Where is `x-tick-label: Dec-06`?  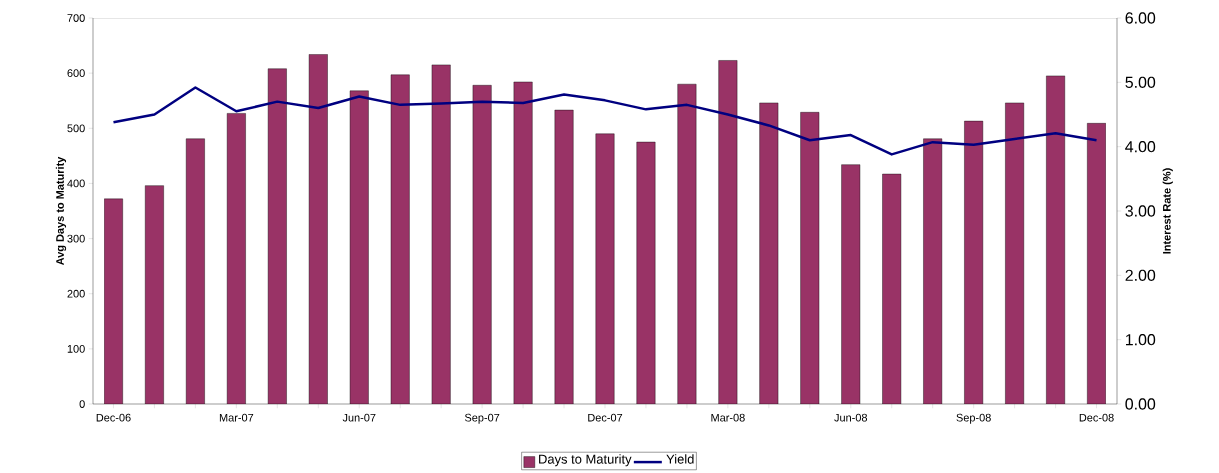
x-tick-label: Dec-06 is located at coordinates (113, 417).